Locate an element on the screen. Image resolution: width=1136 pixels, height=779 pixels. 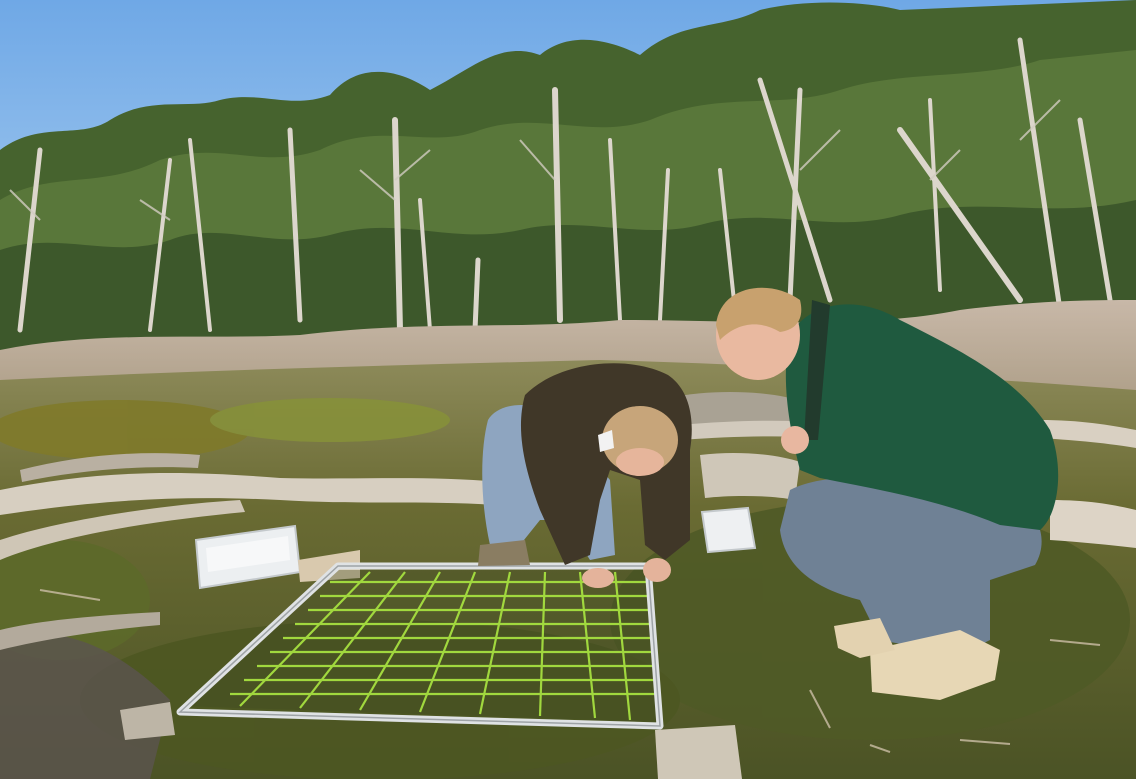
sample-container-left is located at coordinates (248, 557).